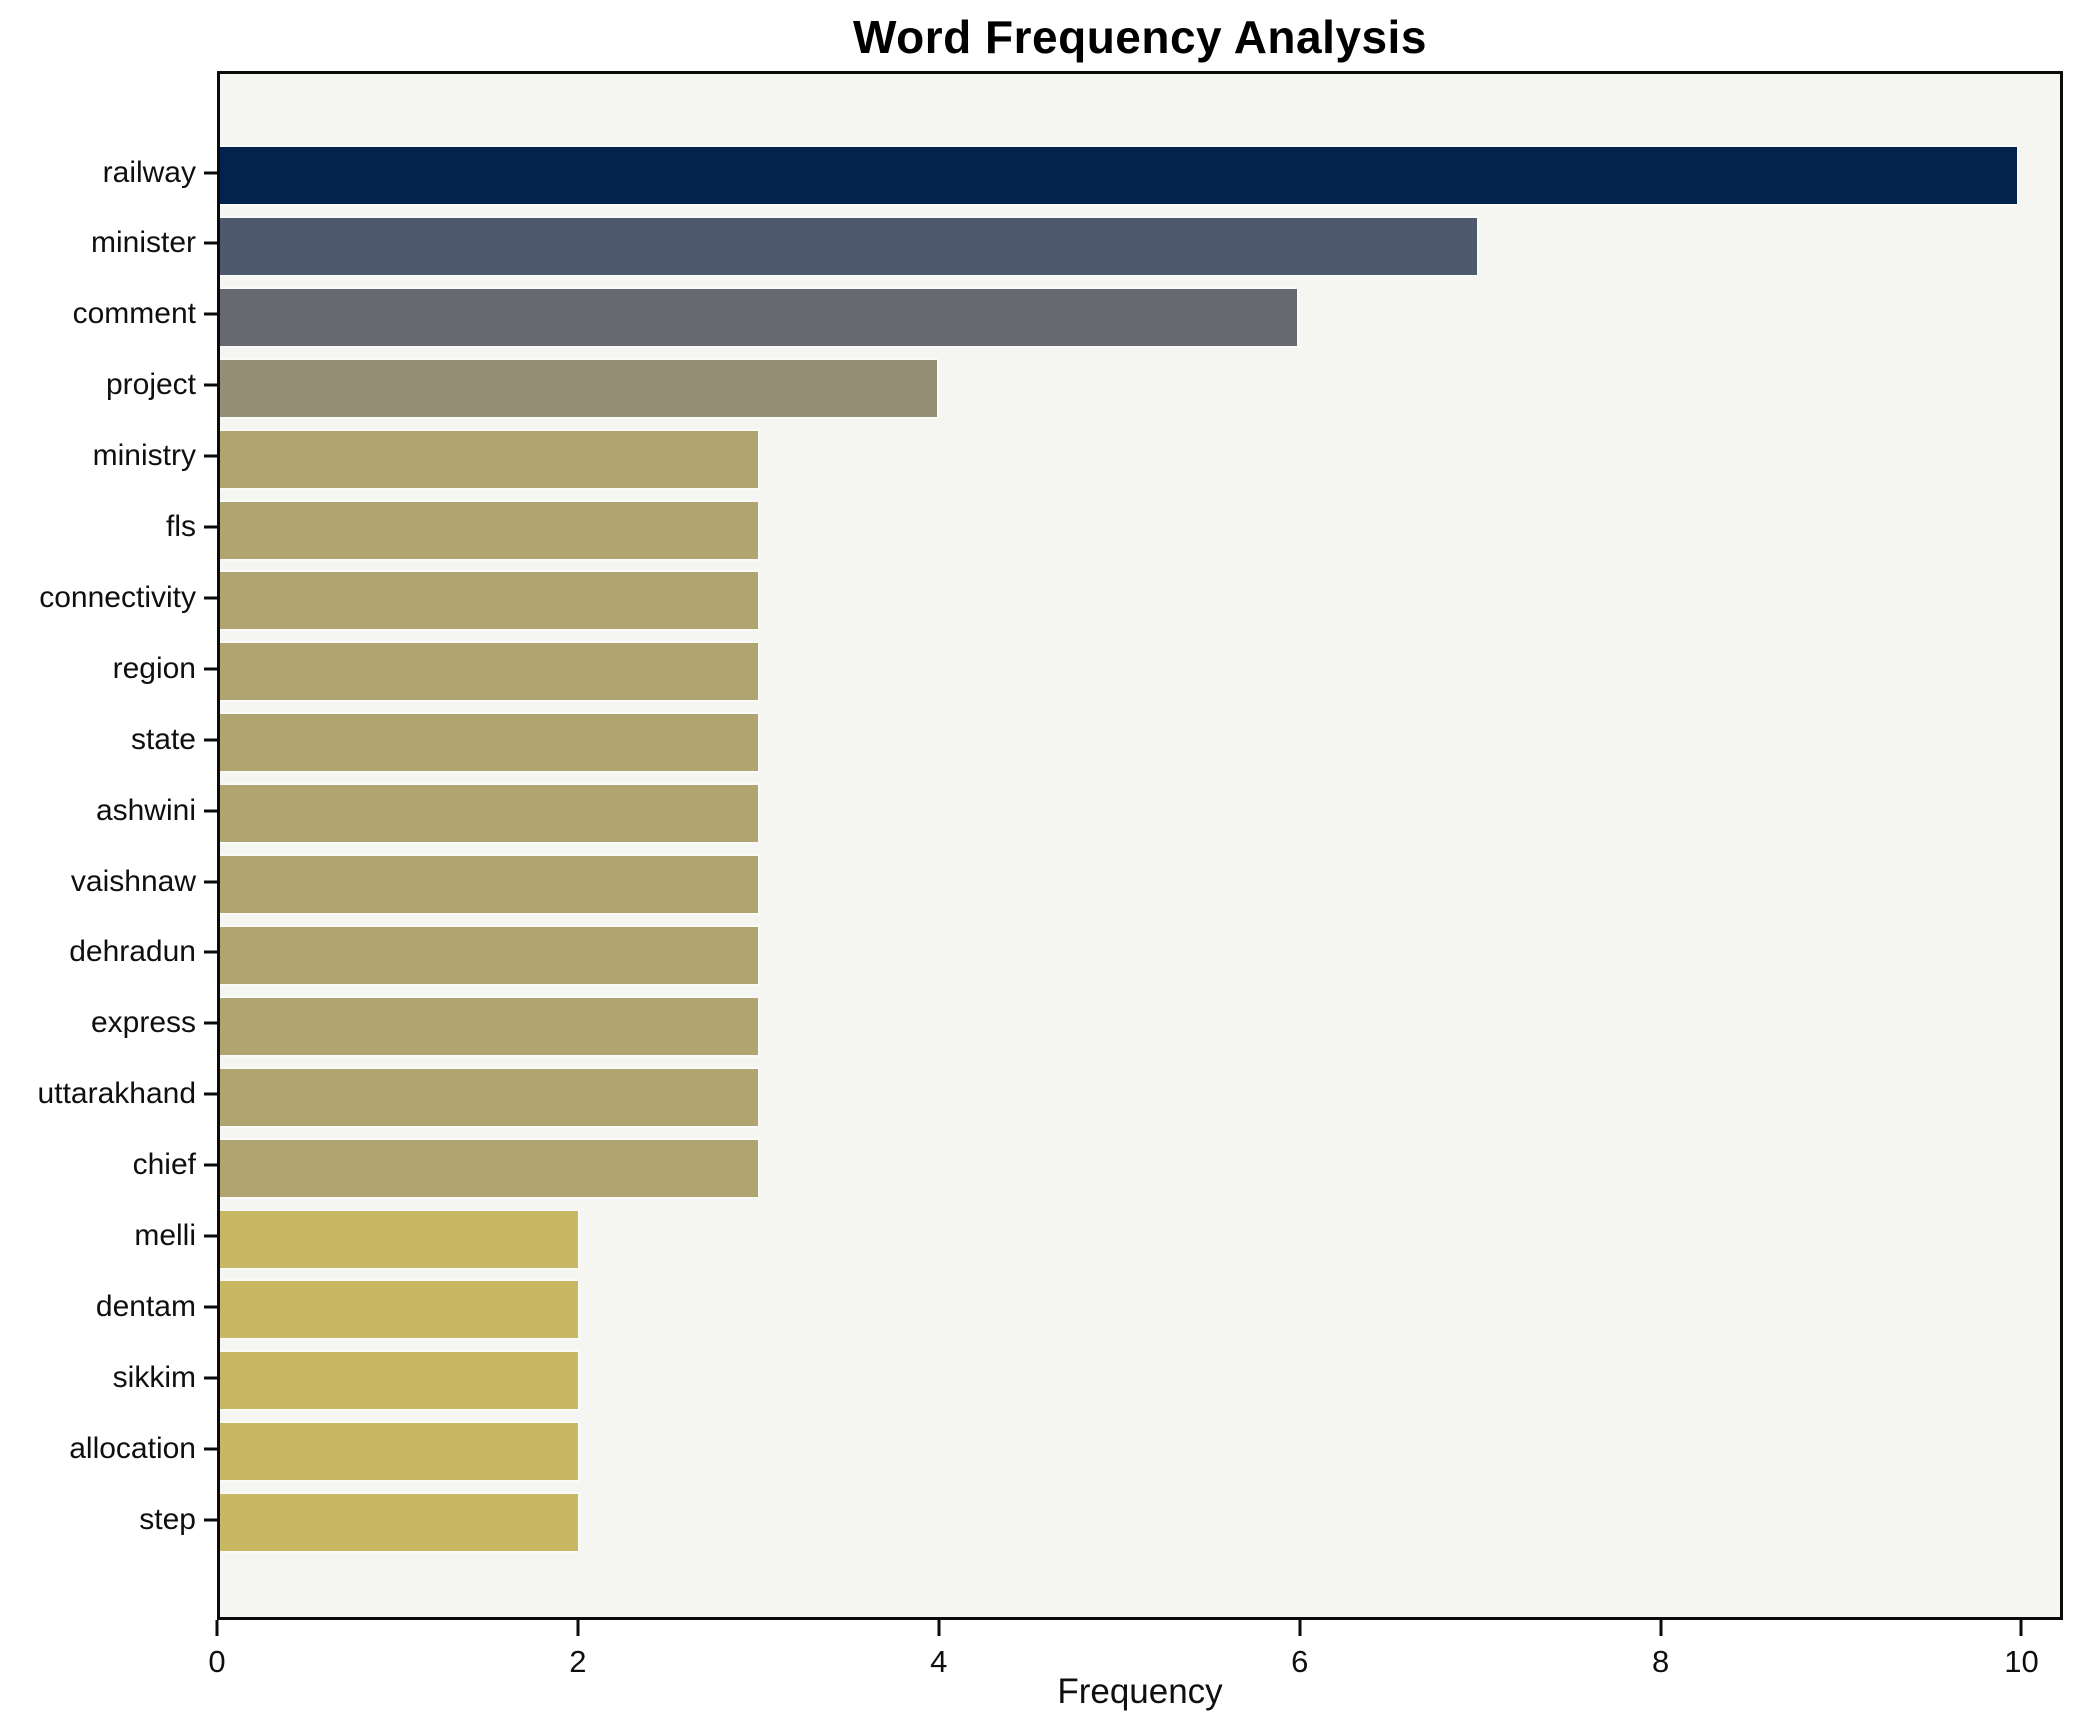  What do you see at coordinates (490, 1097) in the screenshot?
I see `bar-uttarakhand` at bounding box center [490, 1097].